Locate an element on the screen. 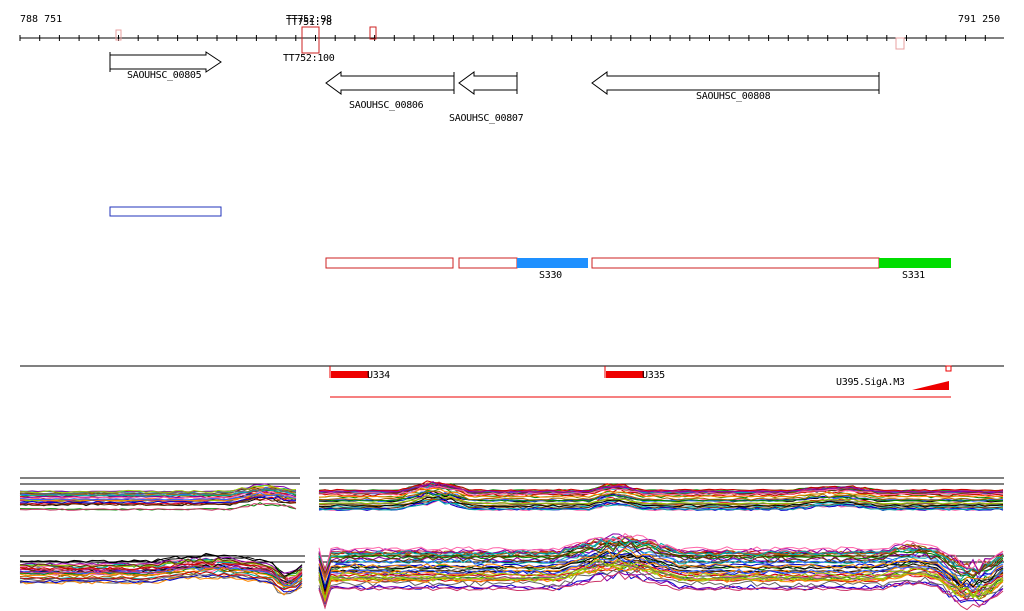  promoter-label: U395.SigA.M3 is located at coordinates (870, 382).